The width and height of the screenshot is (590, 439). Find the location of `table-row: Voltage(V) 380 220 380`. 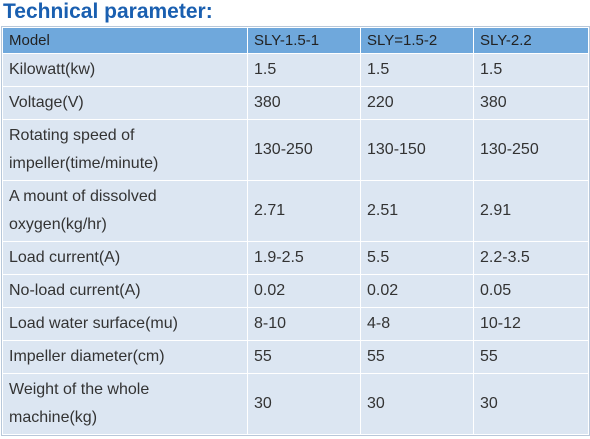

table-row: Voltage(V) 380 220 380 is located at coordinates (295, 103).